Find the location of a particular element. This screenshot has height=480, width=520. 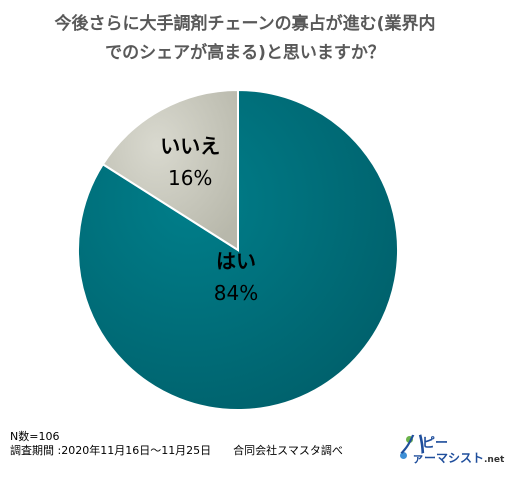

logo-dot-blue is located at coordinates (403, 455).